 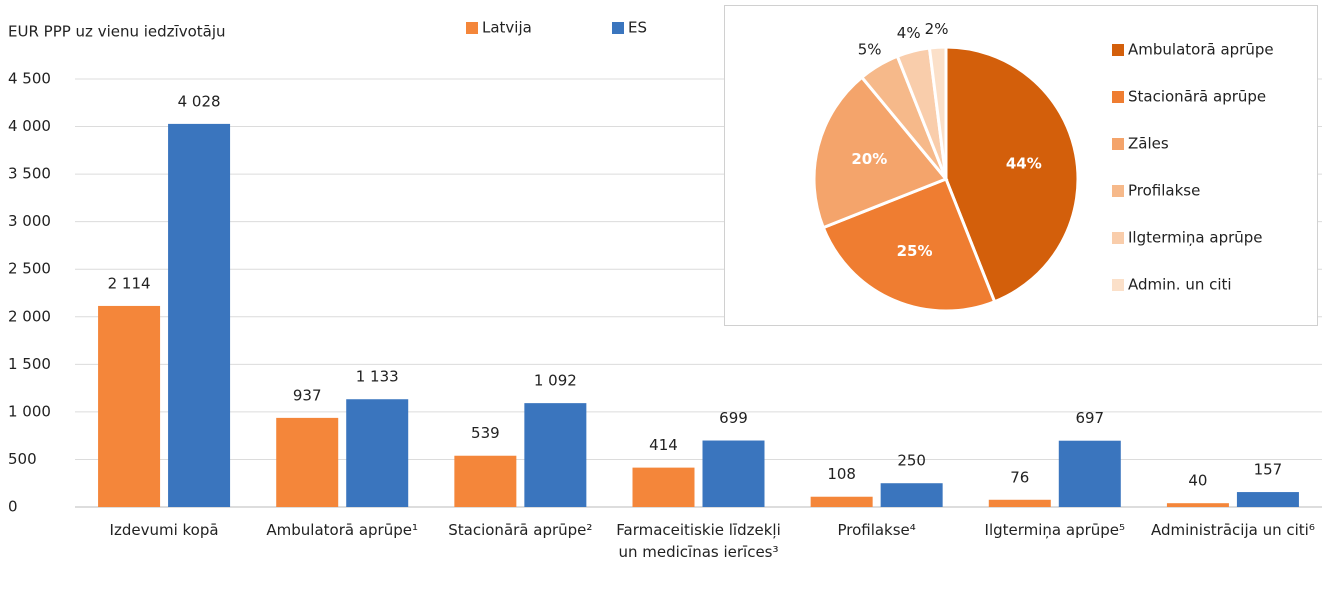 What do you see at coordinates (1233, 530) in the screenshot?
I see `x-tick-label: Administrācija un citi⁶` at bounding box center [1233, 530].